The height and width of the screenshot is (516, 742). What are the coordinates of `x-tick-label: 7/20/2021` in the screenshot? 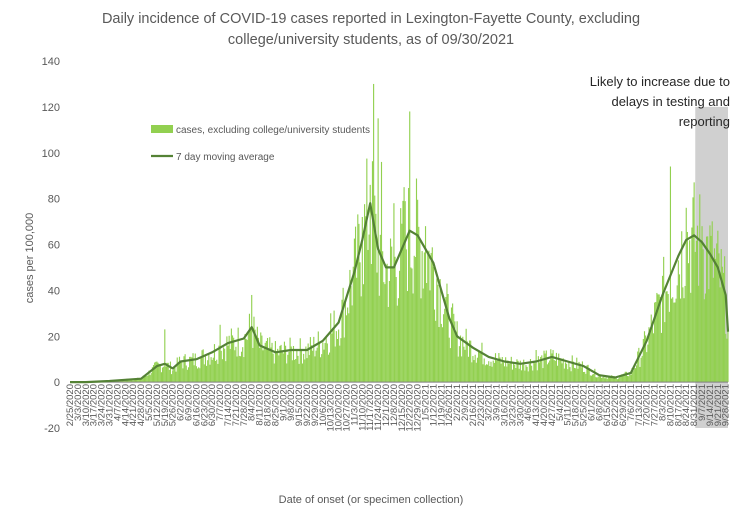 It's located at (647, 405).